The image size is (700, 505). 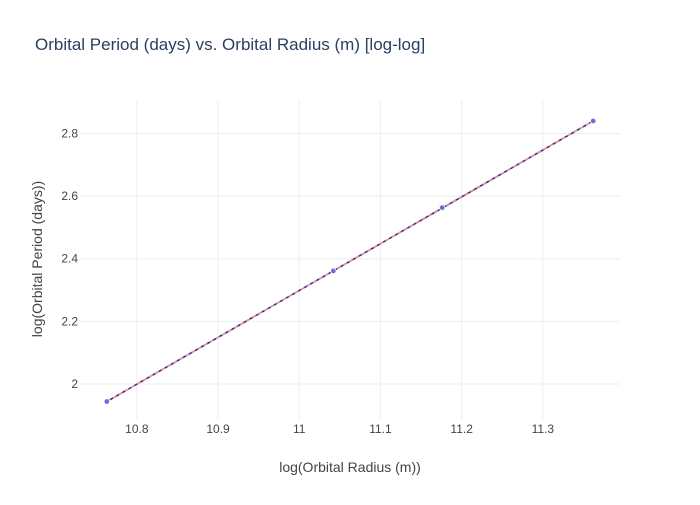 What do you see at coordinates (37, 259) in the screenshot?
I see `y-axis-title: log(Orbital Period (days))` at bounding box center [37, 259].